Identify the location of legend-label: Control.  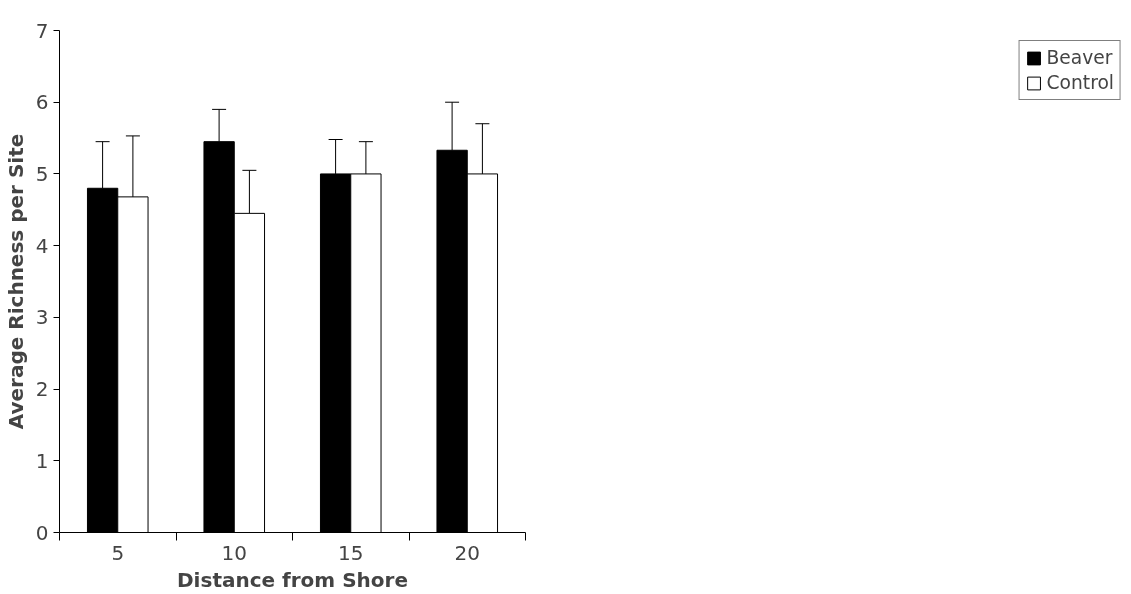
(1080, 82).